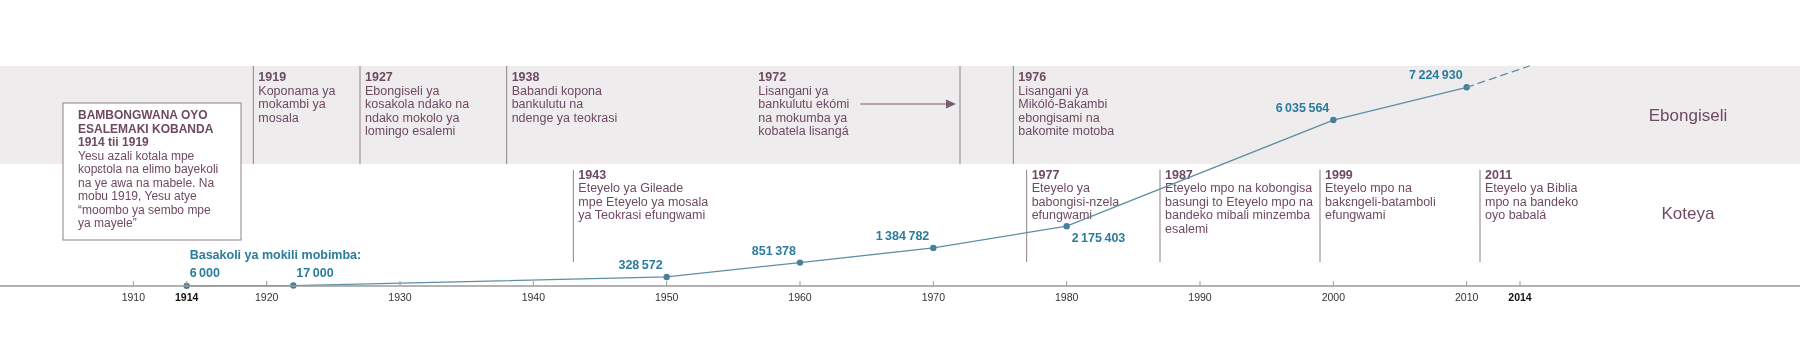 This screenshot has width=1800, height=341. I want to click on x-tick-label: 1970, so click(933, 297).